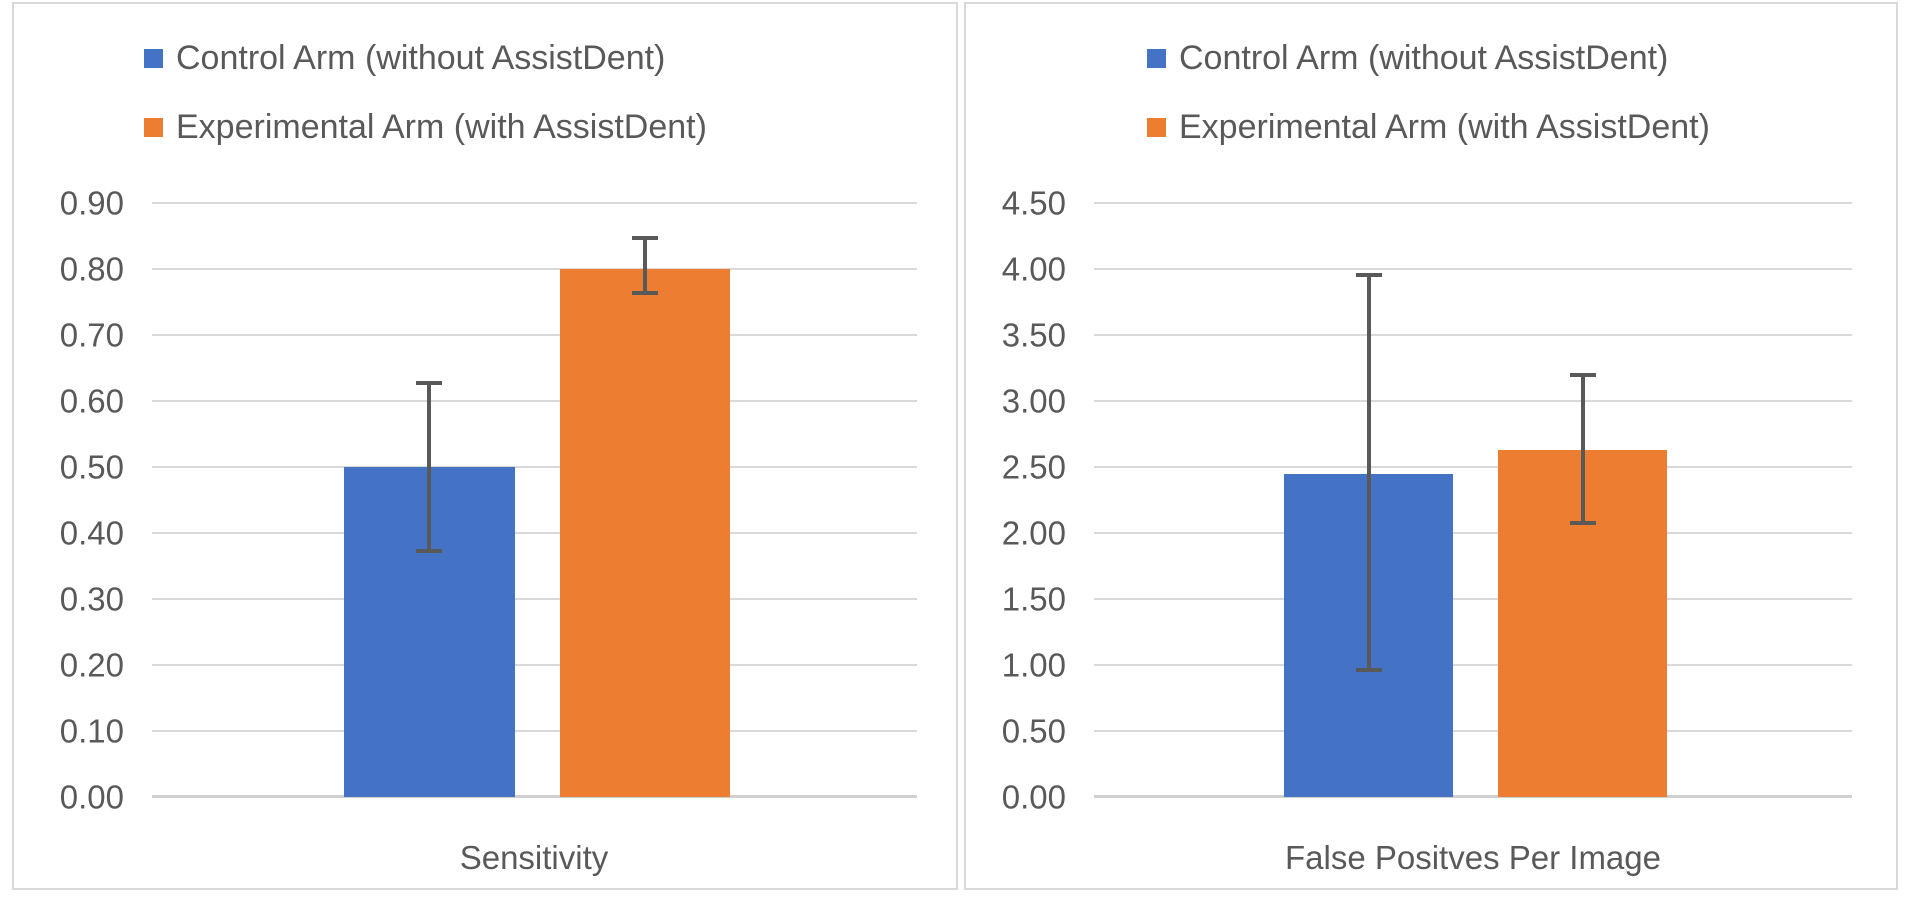 Image resolution: width=1918 pixels, height=897 pixels. Describe the element at coordinates (91, 335) in the screenshot. I see `y-axis-tick-label: 0.70` at that location.